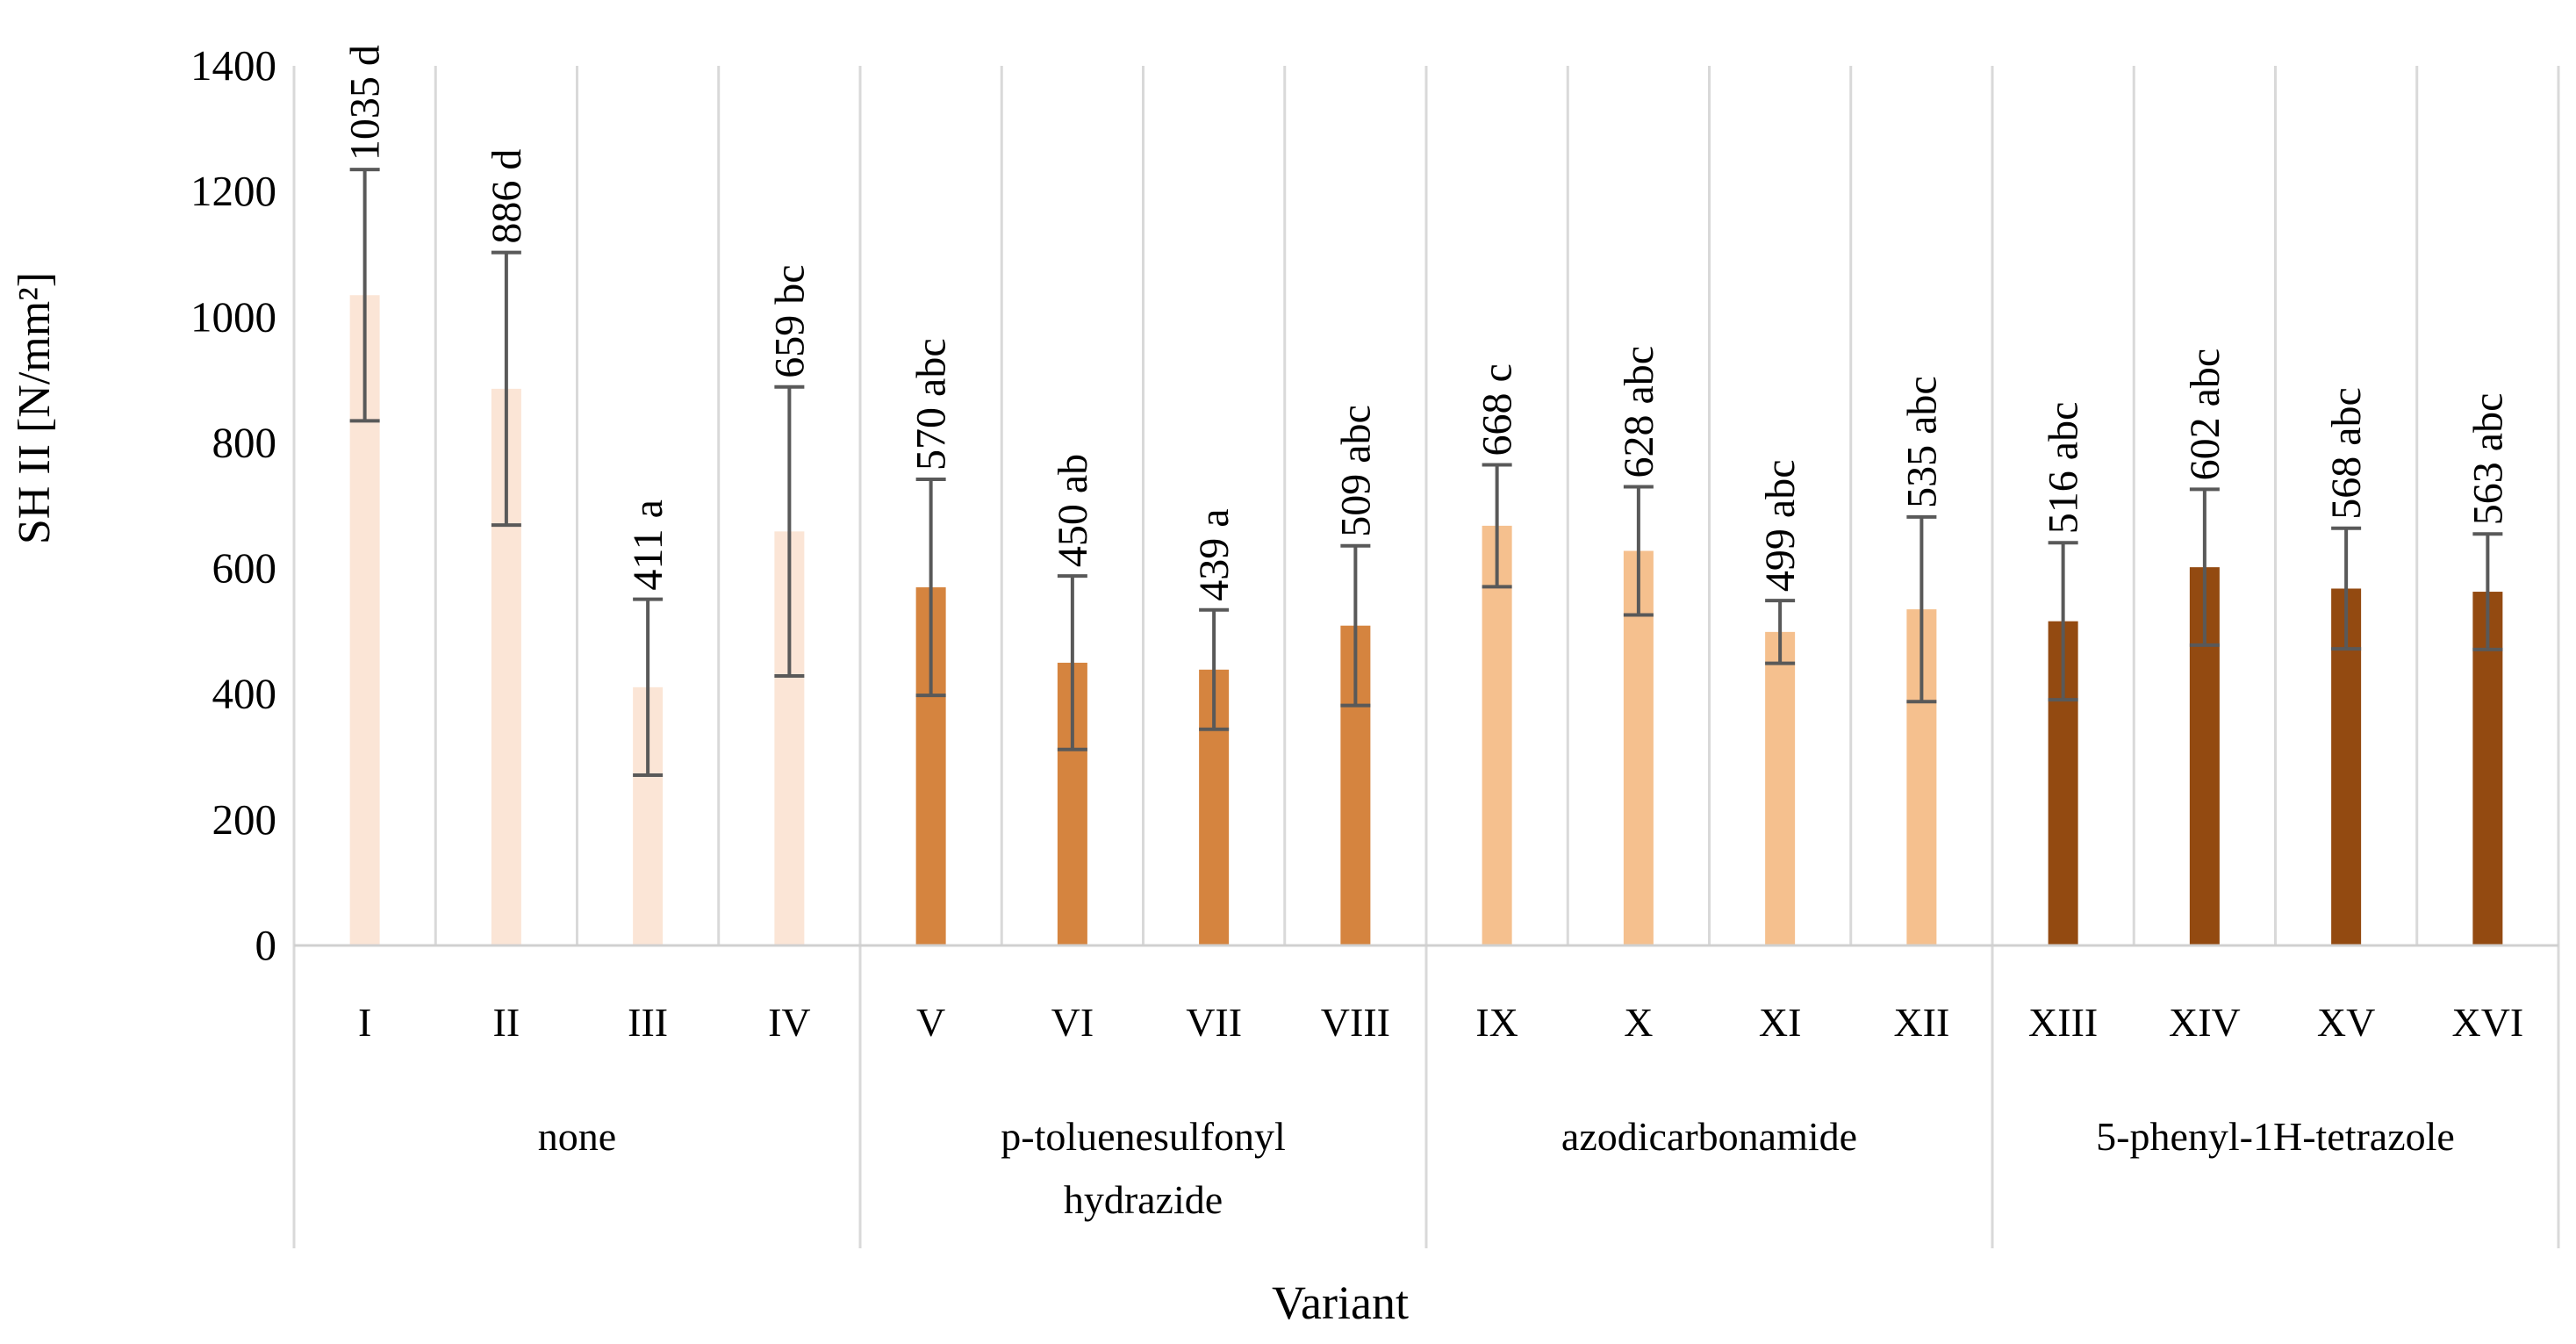 The height and width of the screenshot is (1344, 2576). Describe the element at coordinates (930, 1022) in the screenshot. I see `x-tick-label: V` at that location.